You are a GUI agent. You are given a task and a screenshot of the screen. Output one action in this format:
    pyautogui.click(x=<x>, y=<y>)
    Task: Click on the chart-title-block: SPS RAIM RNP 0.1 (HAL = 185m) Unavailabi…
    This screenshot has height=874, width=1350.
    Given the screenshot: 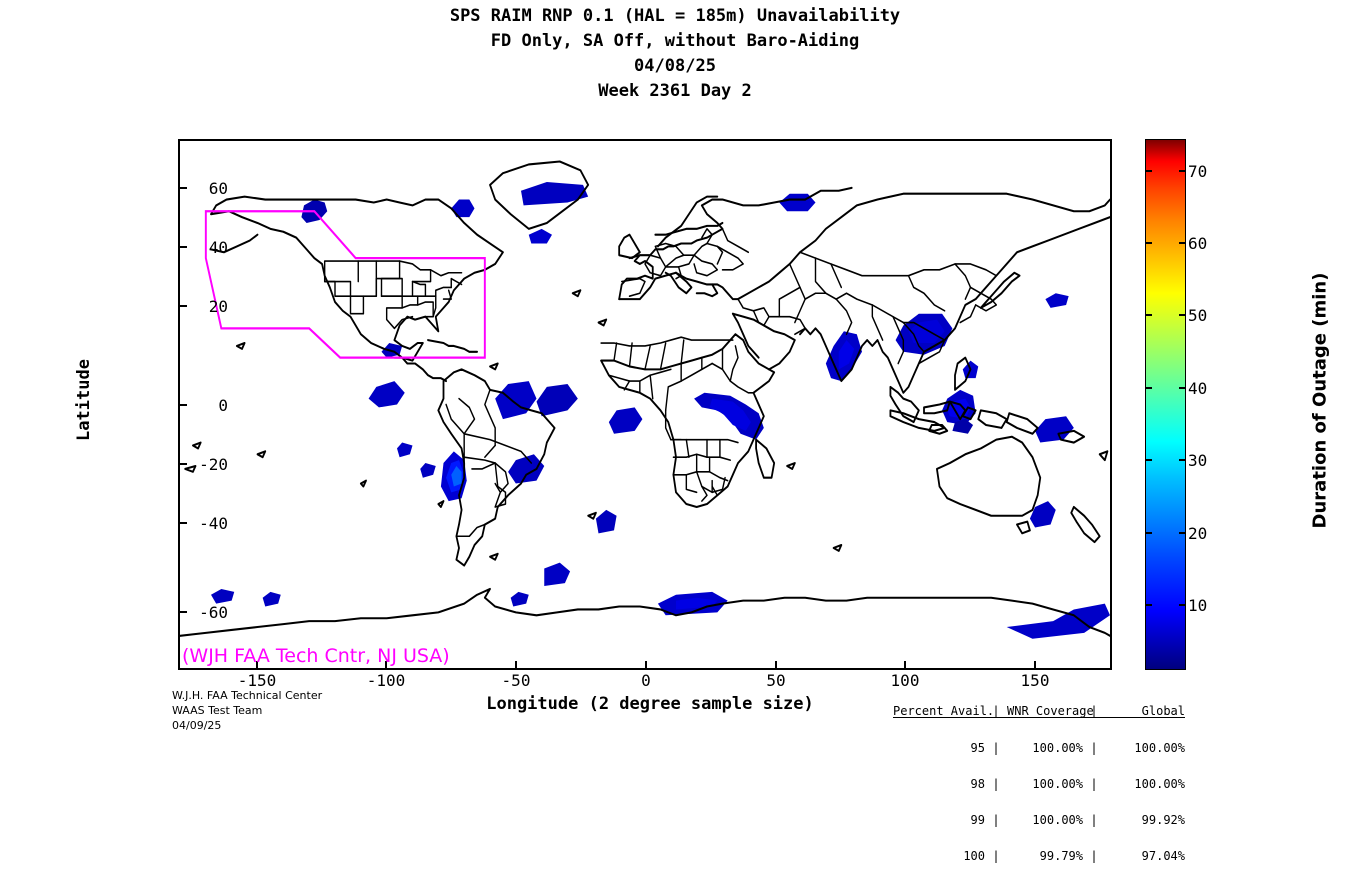 What is the action you would take?
    pyautogui.click(x=675, y=54)
    